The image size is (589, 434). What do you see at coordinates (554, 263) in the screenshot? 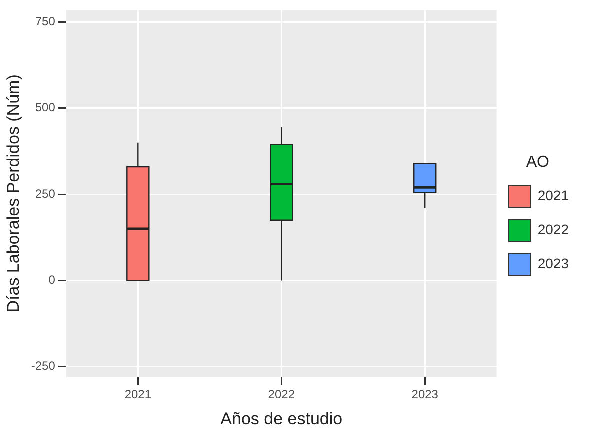
I see `legend-label: 2023` at bounding box center [554, 263].